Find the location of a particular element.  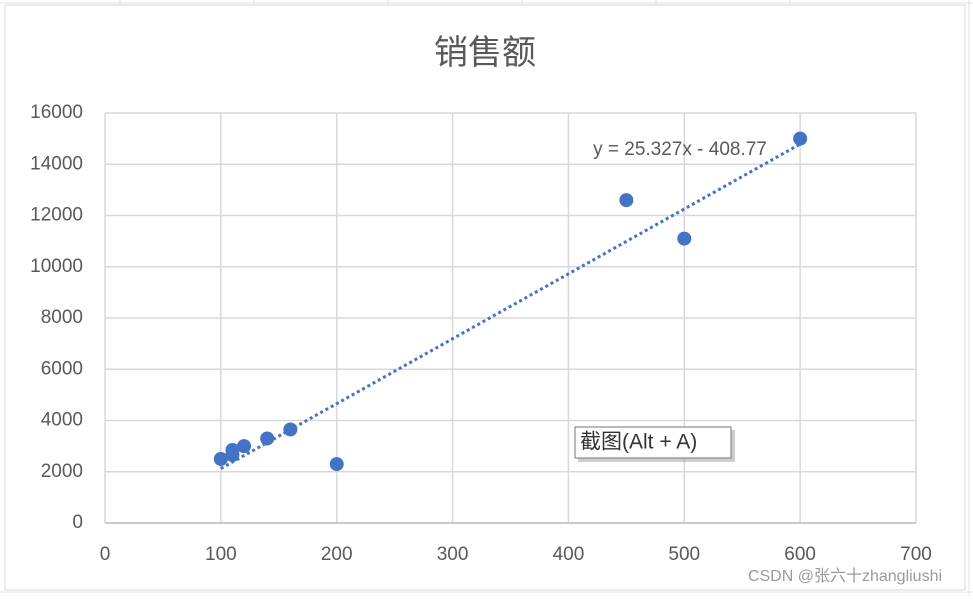

x-tick-label: 400 is located at coordinates (569, 554).